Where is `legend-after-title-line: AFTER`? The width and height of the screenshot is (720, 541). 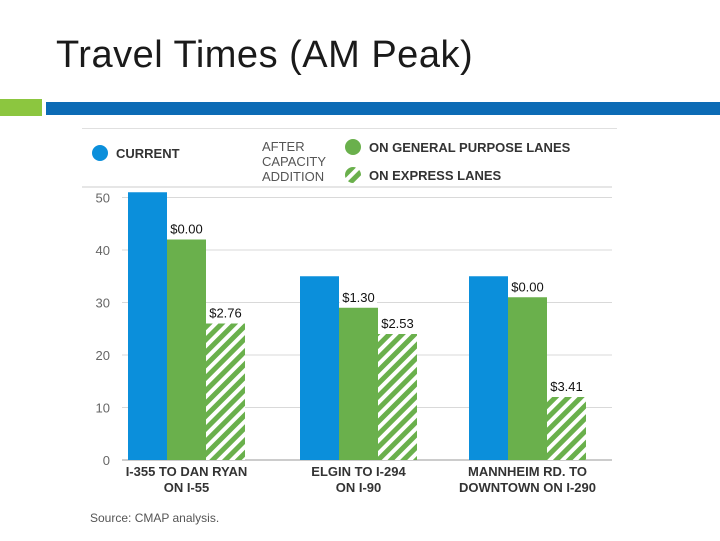 legend-after-title-line: AFTER is located at coordinates (283, 146).